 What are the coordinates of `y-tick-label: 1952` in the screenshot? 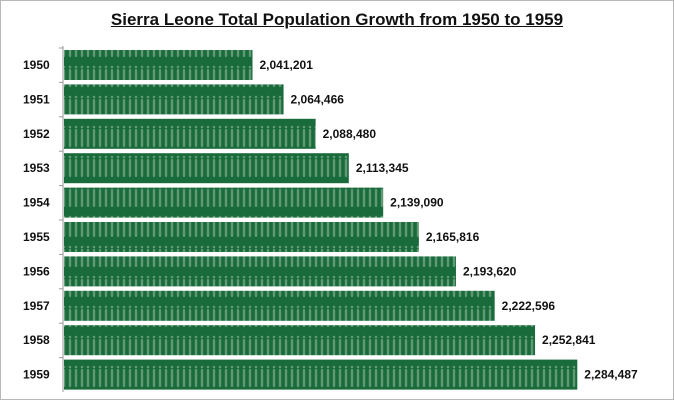 It's located at (36, 134).